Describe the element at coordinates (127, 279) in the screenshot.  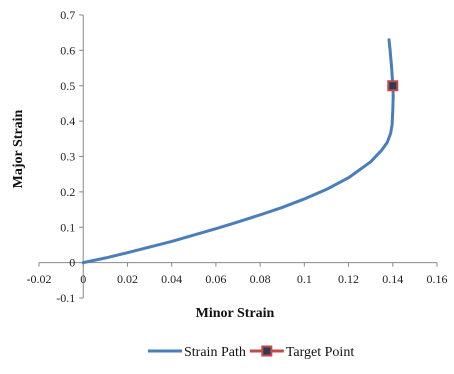
I see `x-tick-label: 0.02` at that location.